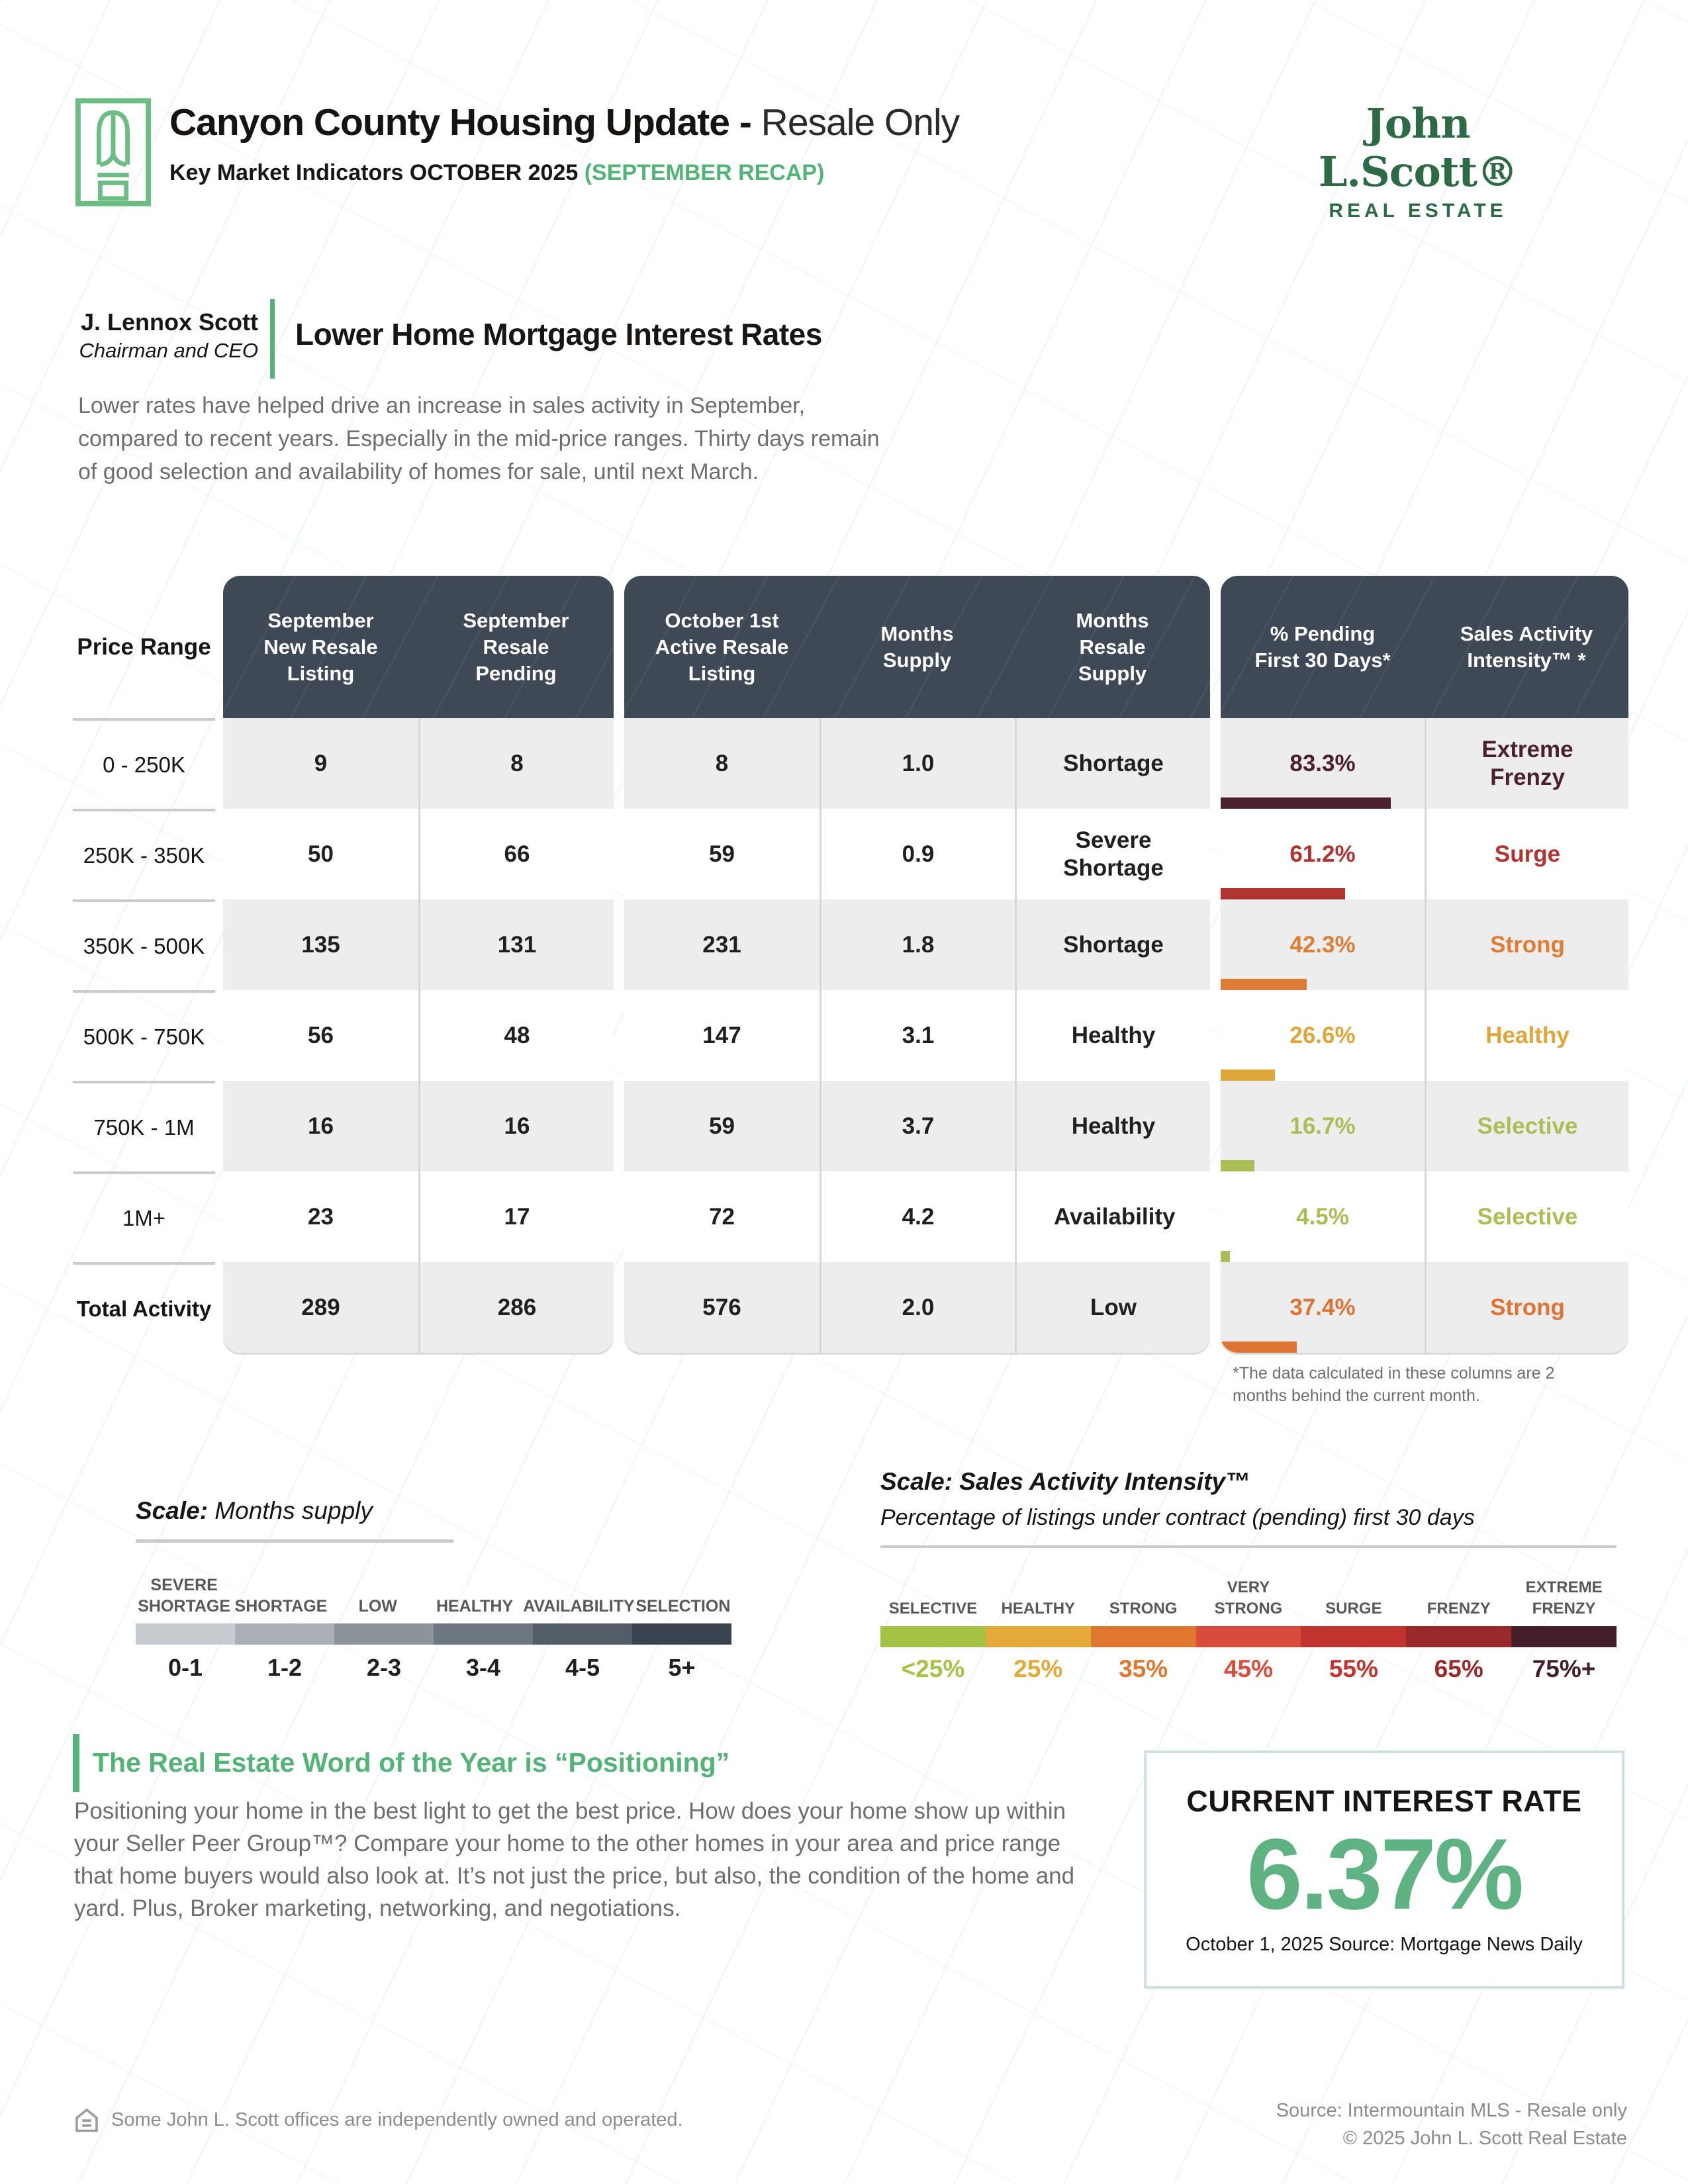 This screenshot has width=1688, height=2184. Describe the element at coordinates (1323, 1035) in the screenshot. I see `cell-pct-pending: 26.6%` at that location.